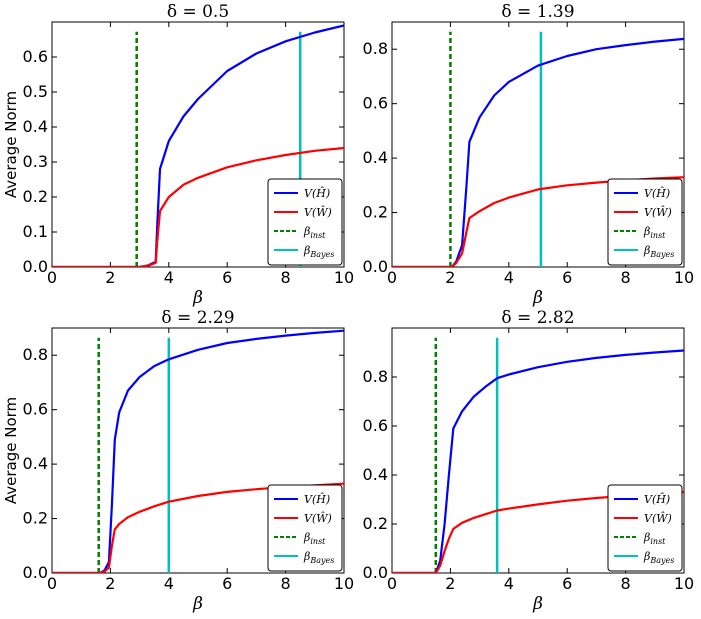 This screenshot has width=701, height=619. I want to click on y-tick-label: 0.5, so click(35, 91).